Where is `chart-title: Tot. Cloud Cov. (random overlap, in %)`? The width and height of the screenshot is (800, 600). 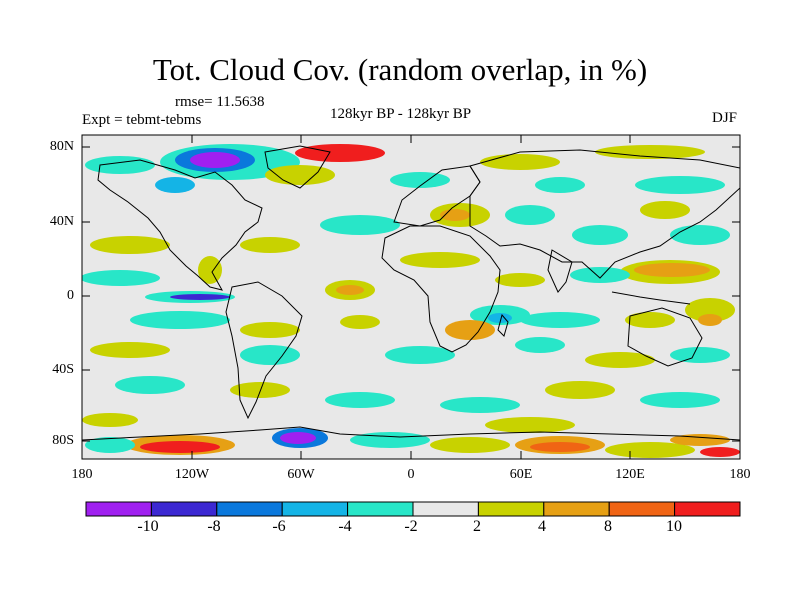 chart-title: Tot. Cloud Cov. (random overlap, in %) is located at coordinates (400, 69).